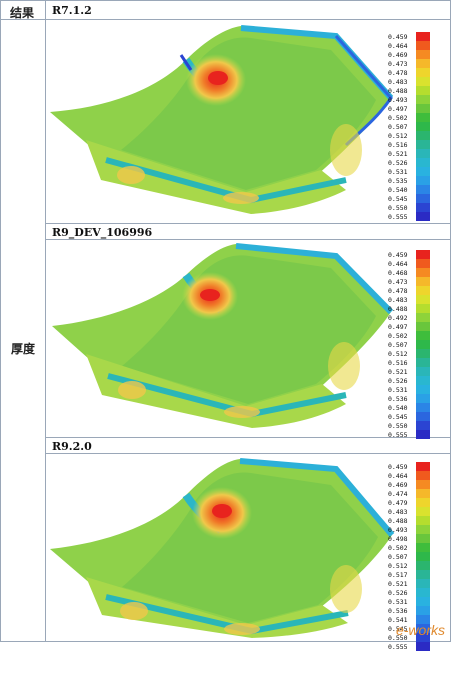 This screenshot has width=453, height=677. I want to click on legend-value: 0.541, so click(398, 620).